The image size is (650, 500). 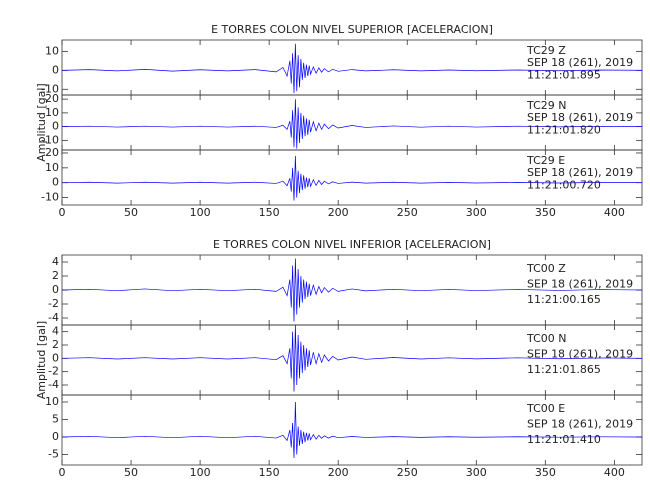 I want to click on trace-label: 11:21:01.865, so click(x=564, y=369).